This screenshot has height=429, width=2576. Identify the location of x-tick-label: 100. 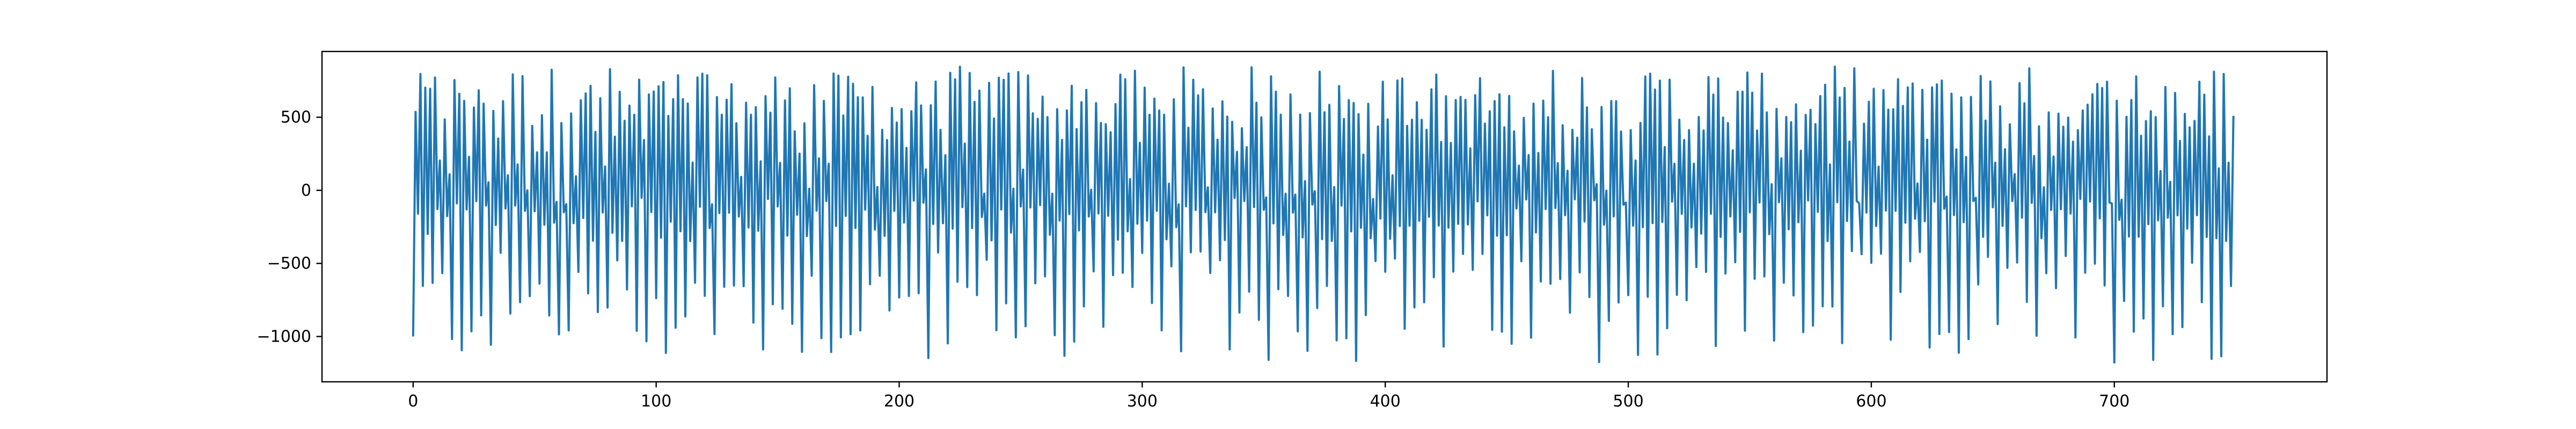
(656, 401).